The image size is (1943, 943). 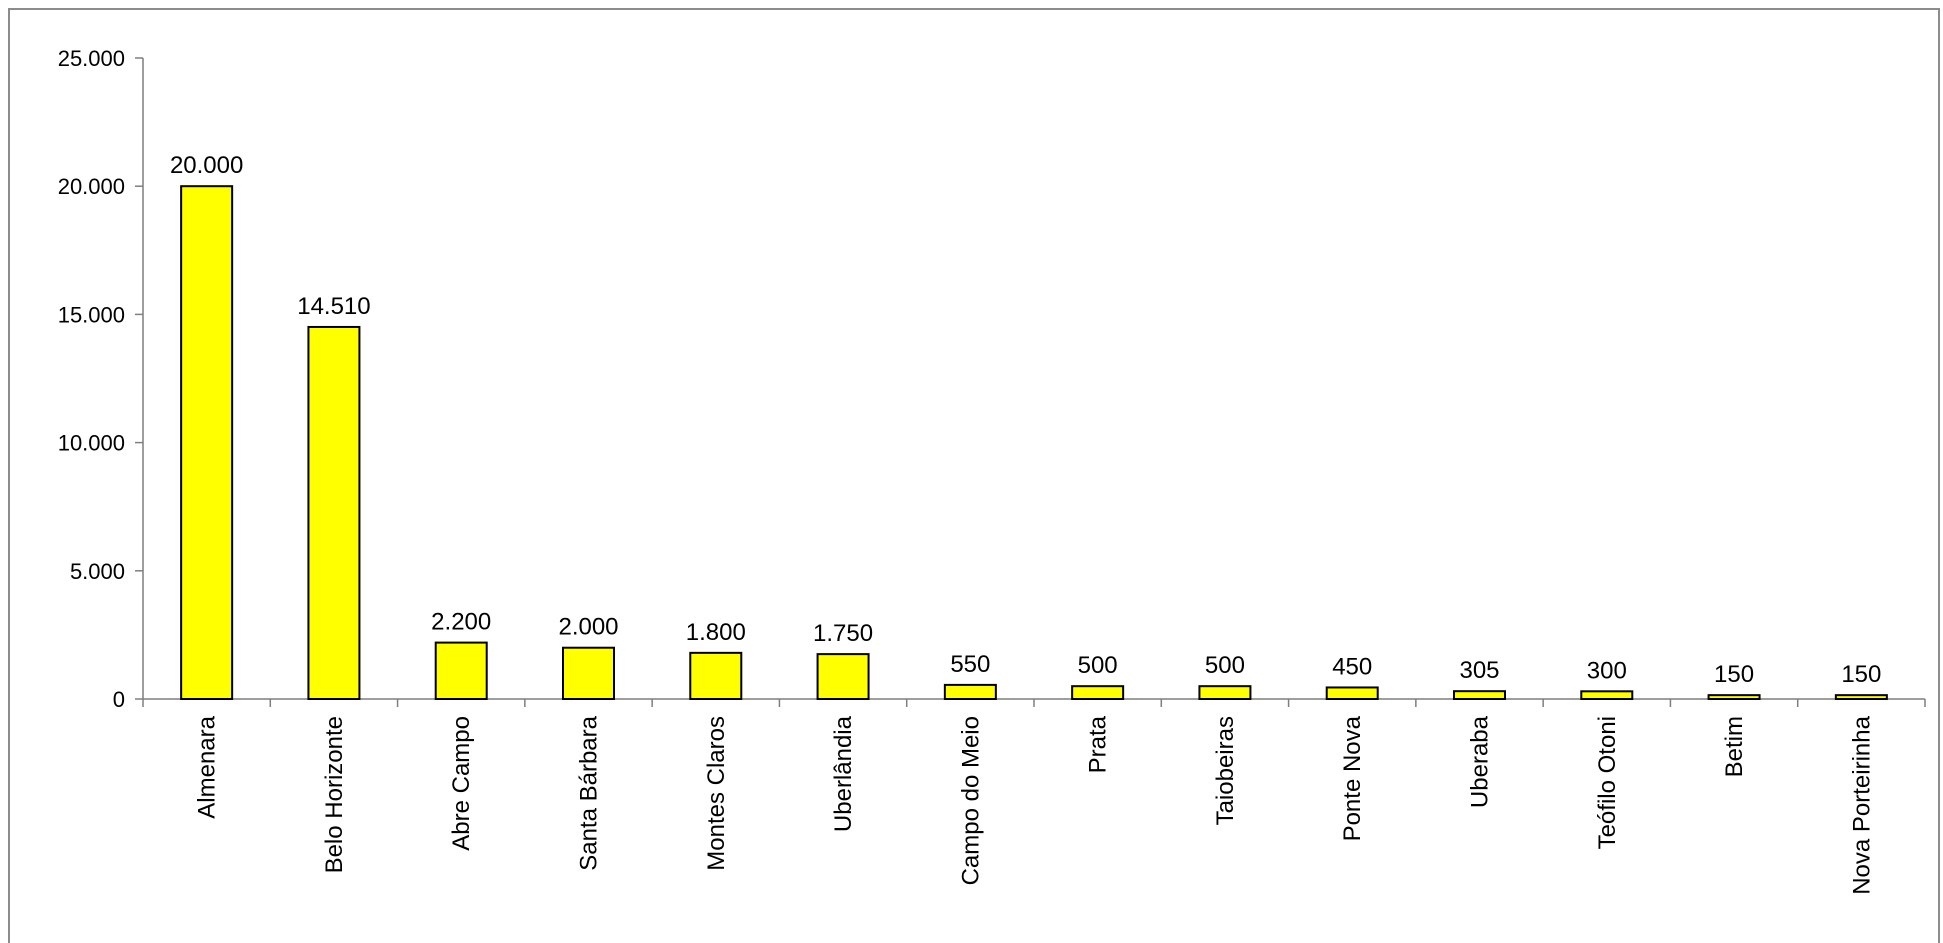 What do you see at coordinates (1480, 761) in the screenshot?
I see `category-label: Uberaba` at bounding box center [1480, 761].